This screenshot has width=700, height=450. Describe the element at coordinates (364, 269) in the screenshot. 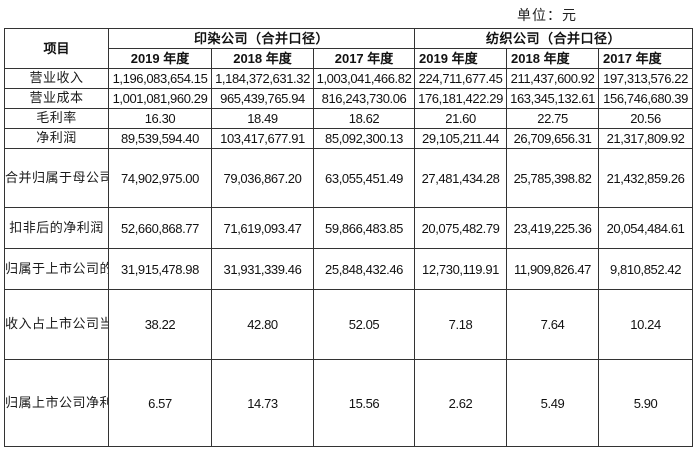

I see `table-cell: 25,848,432.46` at that location.